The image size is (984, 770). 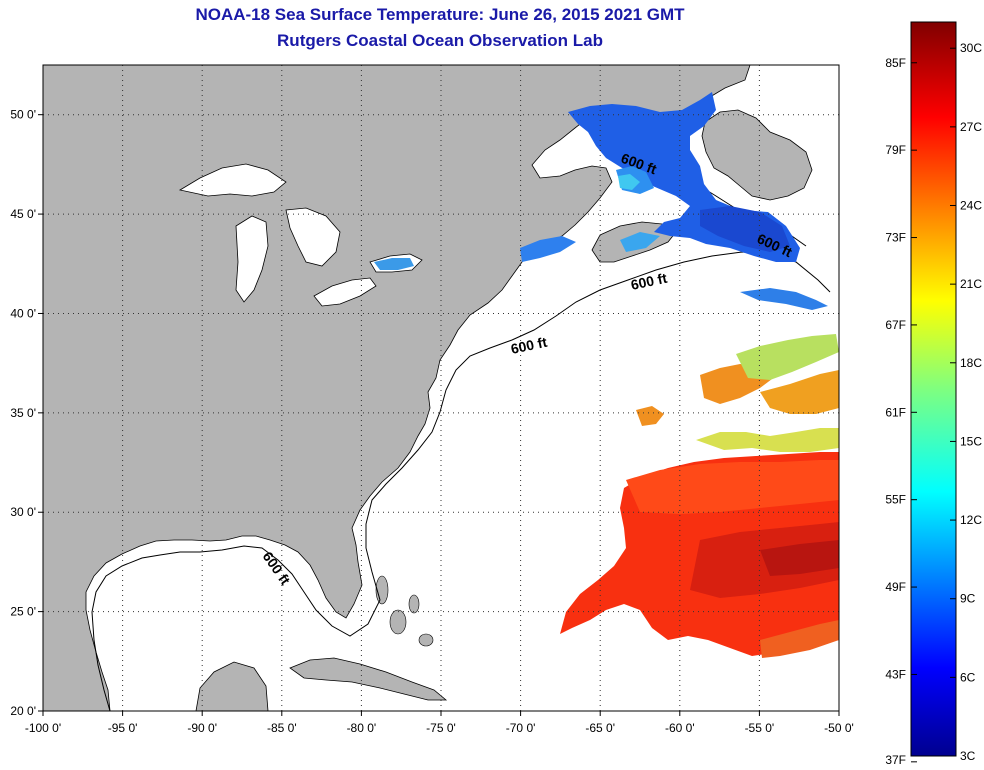 What do you see at coordinates (600, 728) in the screenshot?
I see `lon-tick-label: -65 0'` at bounding box center [600, 728].